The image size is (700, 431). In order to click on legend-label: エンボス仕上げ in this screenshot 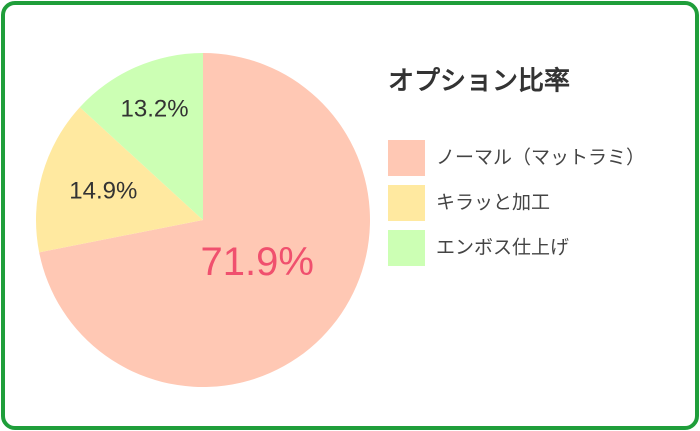, I will do `click(502, 248)`.